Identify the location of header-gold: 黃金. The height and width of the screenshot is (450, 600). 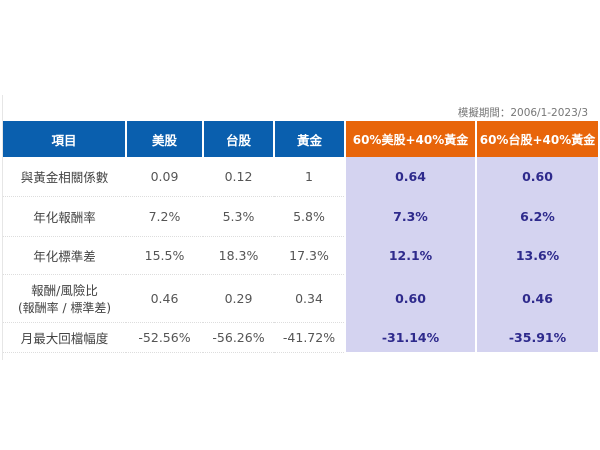
(309, 139).